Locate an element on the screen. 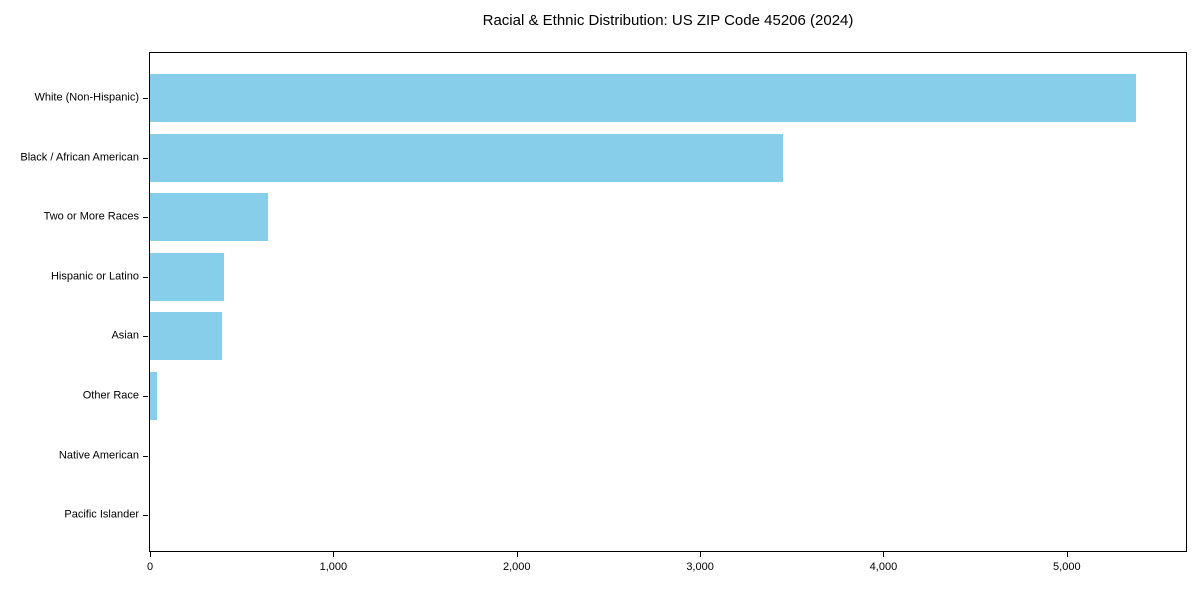  bar-asian is located at coordinates (186, 336).